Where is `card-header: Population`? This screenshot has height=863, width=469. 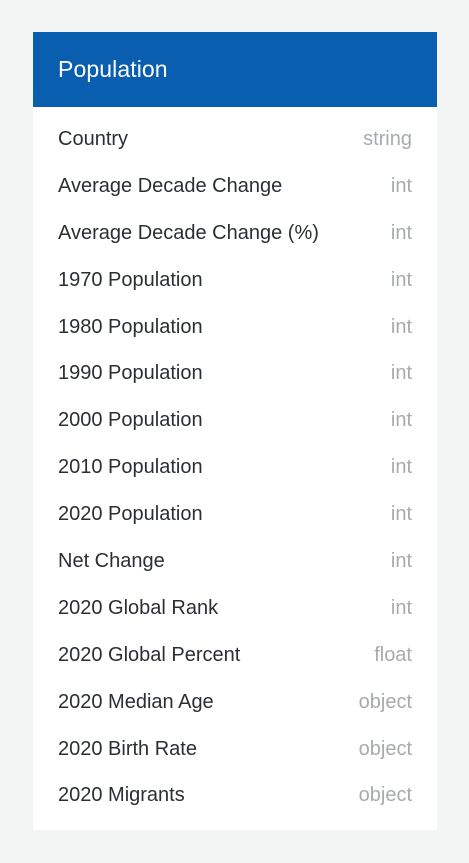 card-header: Population is located at coordinates (235, 69).